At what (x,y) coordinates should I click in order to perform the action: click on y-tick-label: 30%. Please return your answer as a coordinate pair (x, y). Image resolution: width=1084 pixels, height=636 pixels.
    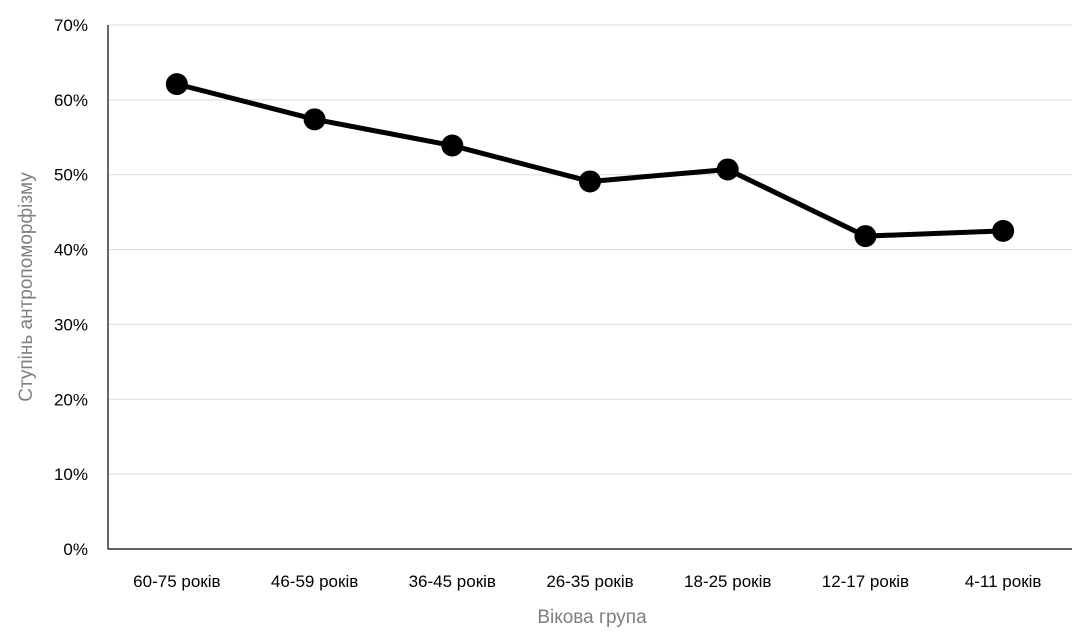
    Looking at the image, I should click on (71, 324).